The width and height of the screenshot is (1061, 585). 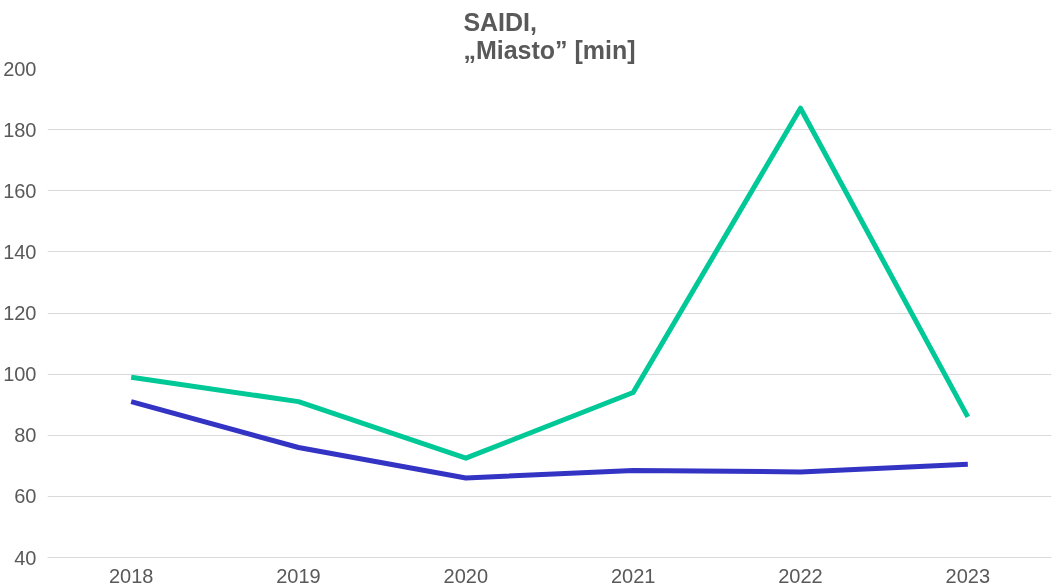 What do you see at coordinates (20, 190) in the screenshot?
I see `y-tick-label: 160` at bounding box center [20, 190].